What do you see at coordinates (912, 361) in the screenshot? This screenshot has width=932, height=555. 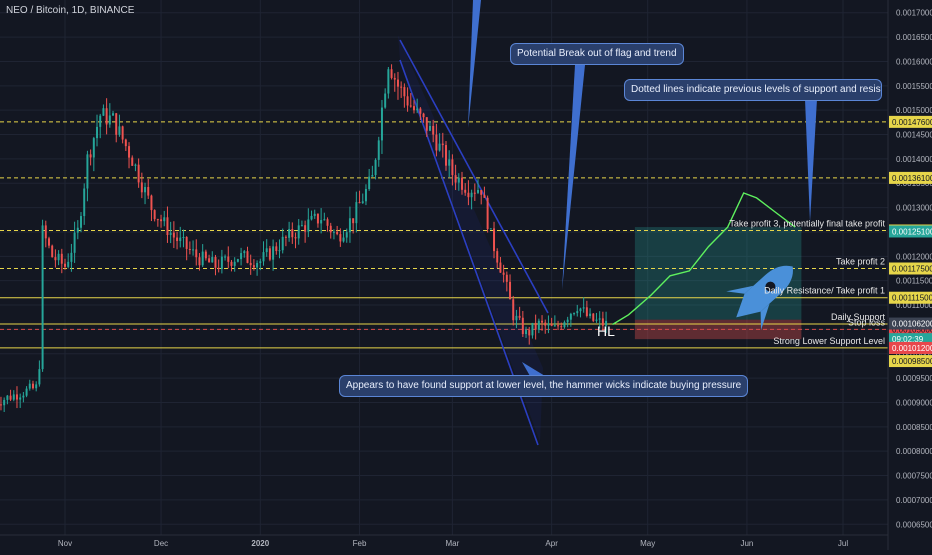 I see `price-label: 0.00098500` at bounding box center [912, 361].